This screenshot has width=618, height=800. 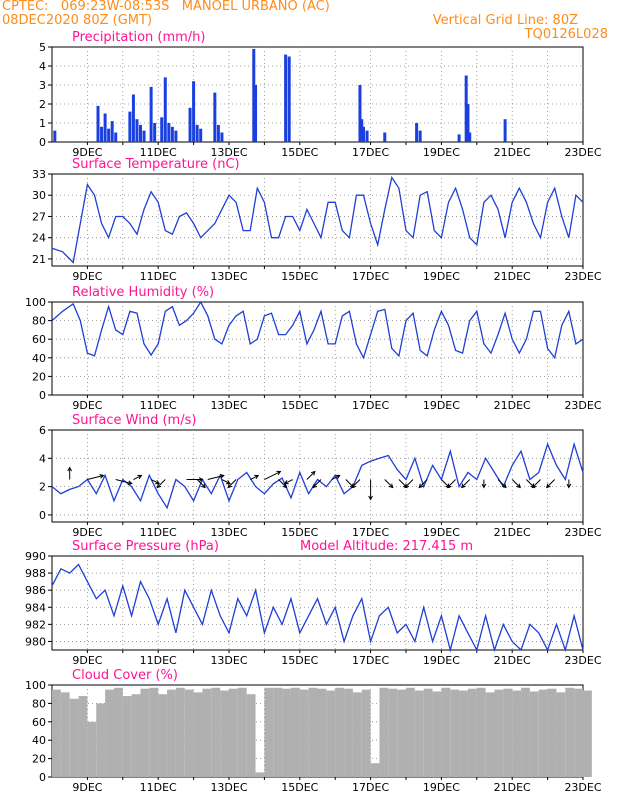 I want to click on panel-6-ytick-label: 20, so click(x=39, y=759).